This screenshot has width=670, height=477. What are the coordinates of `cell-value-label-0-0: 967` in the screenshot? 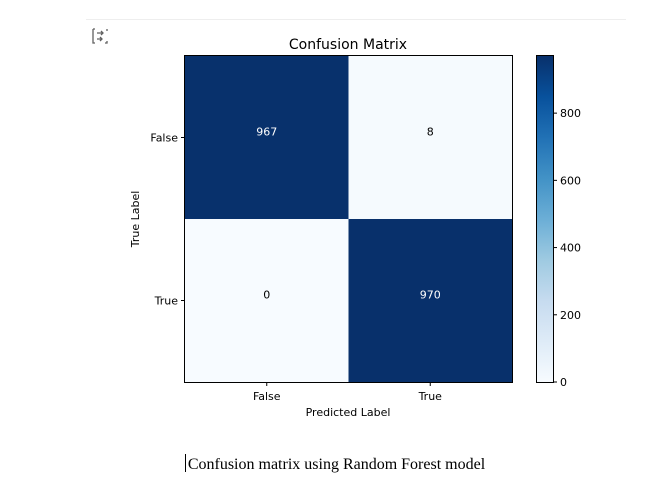 It's located at (266, 132).